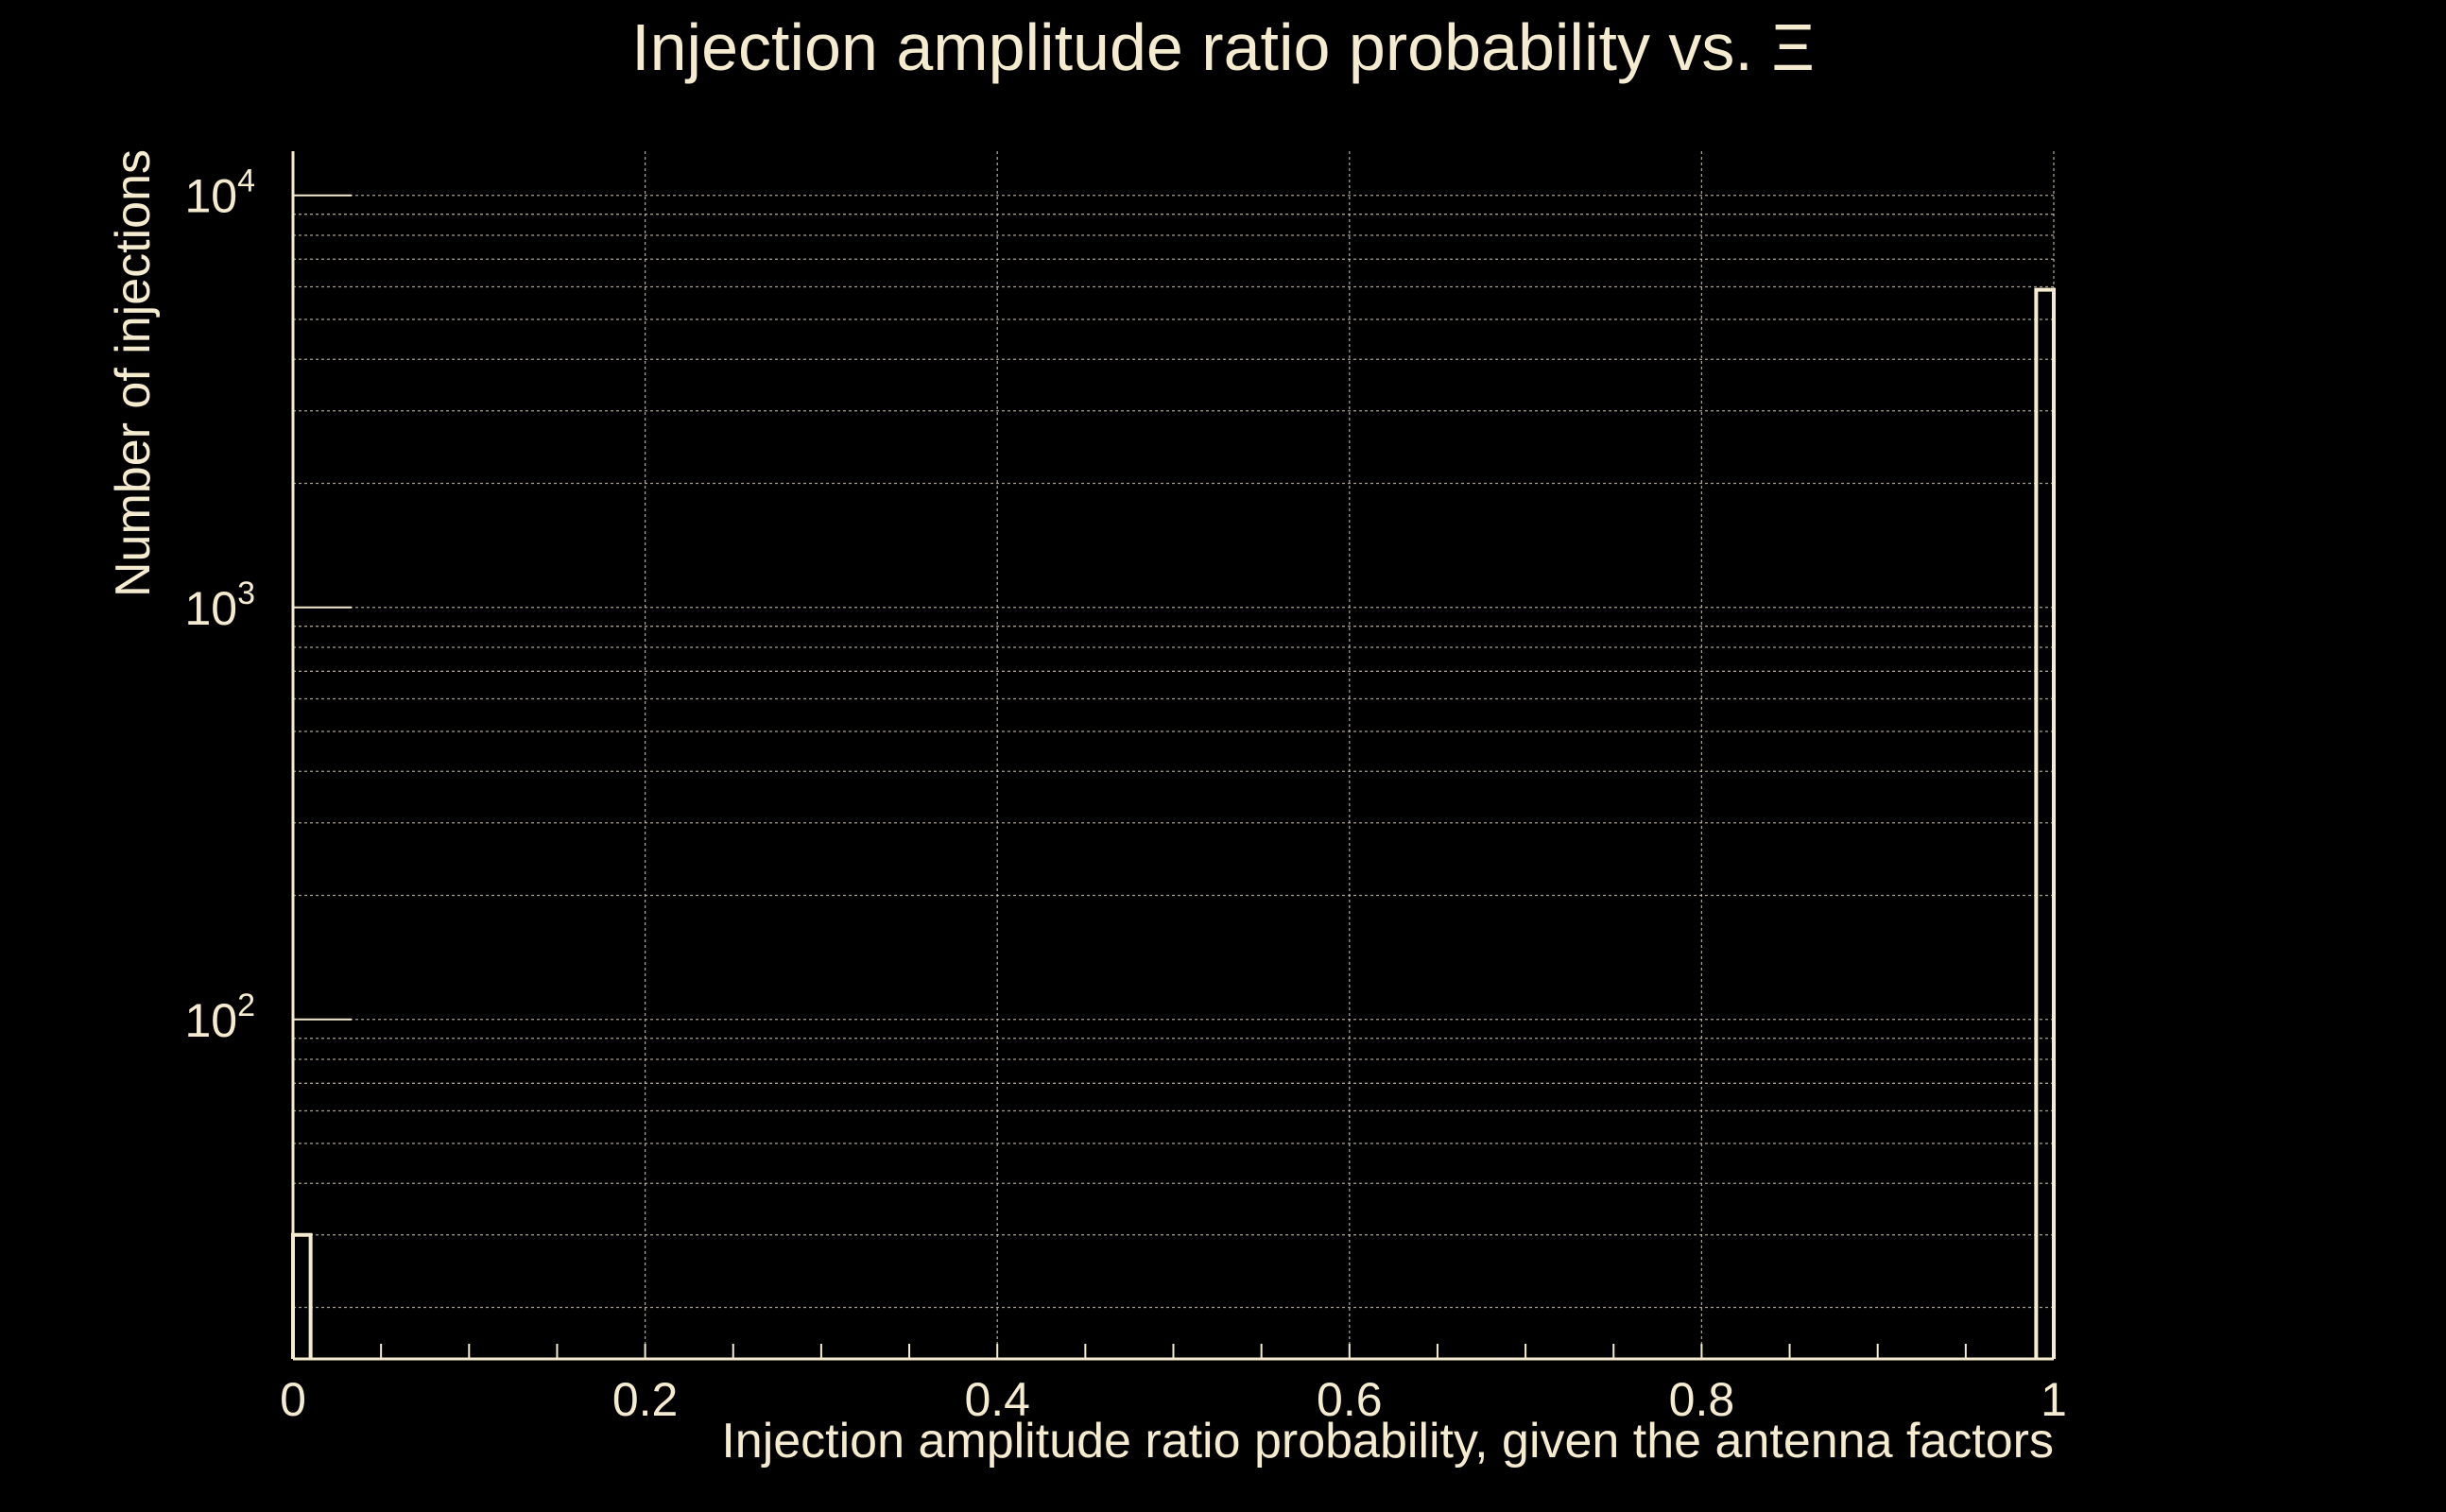 Image resolution: width=2446 pixels, height=1512 pixels. Describe the element at coordinates (1350, 1399) in the screenshot. I see `x-tick-label: 0.6` at that location.